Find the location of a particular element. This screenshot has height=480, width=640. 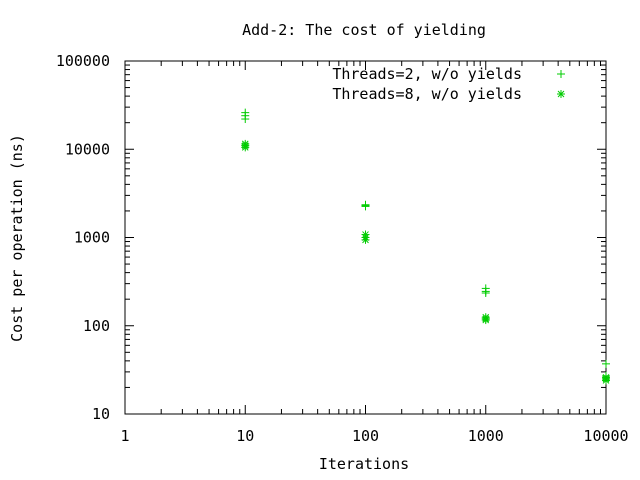

y-tick-labels: 10 100 1000 10000 100000 is located at coordinates (83, 237).